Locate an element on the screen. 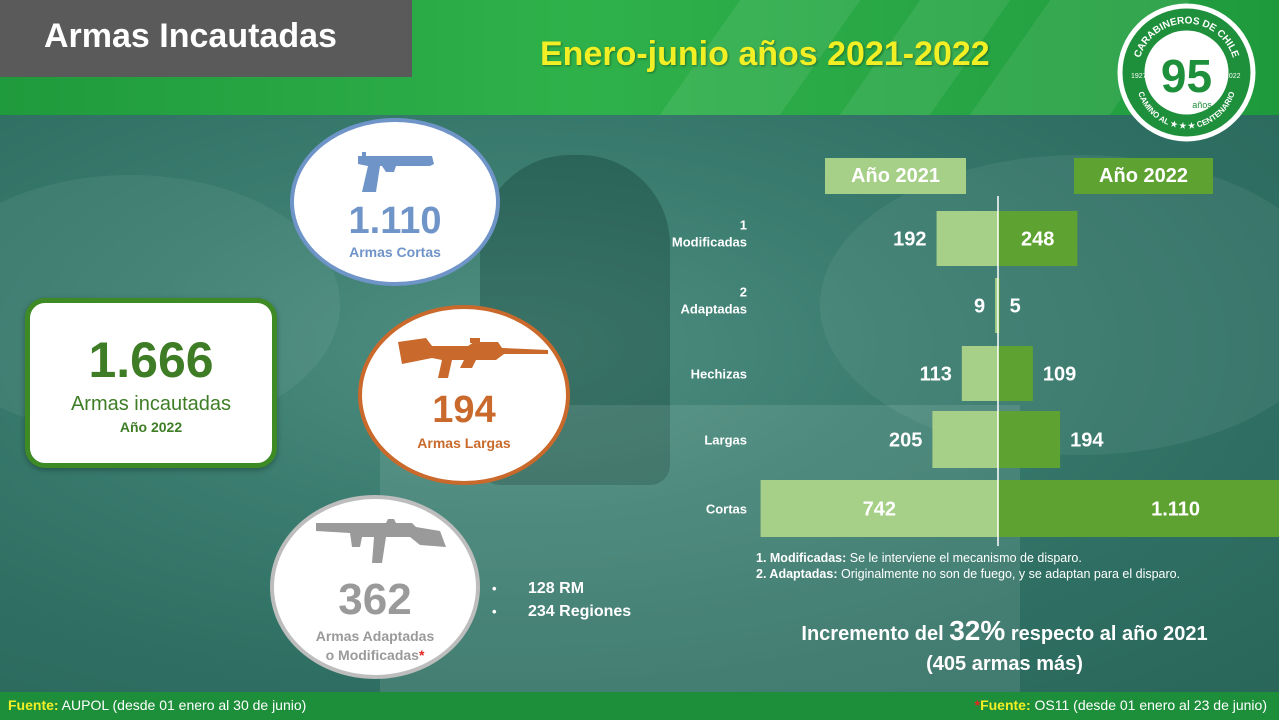  increment-detail: (405 armas más) is located at coordinates (1004, 664).